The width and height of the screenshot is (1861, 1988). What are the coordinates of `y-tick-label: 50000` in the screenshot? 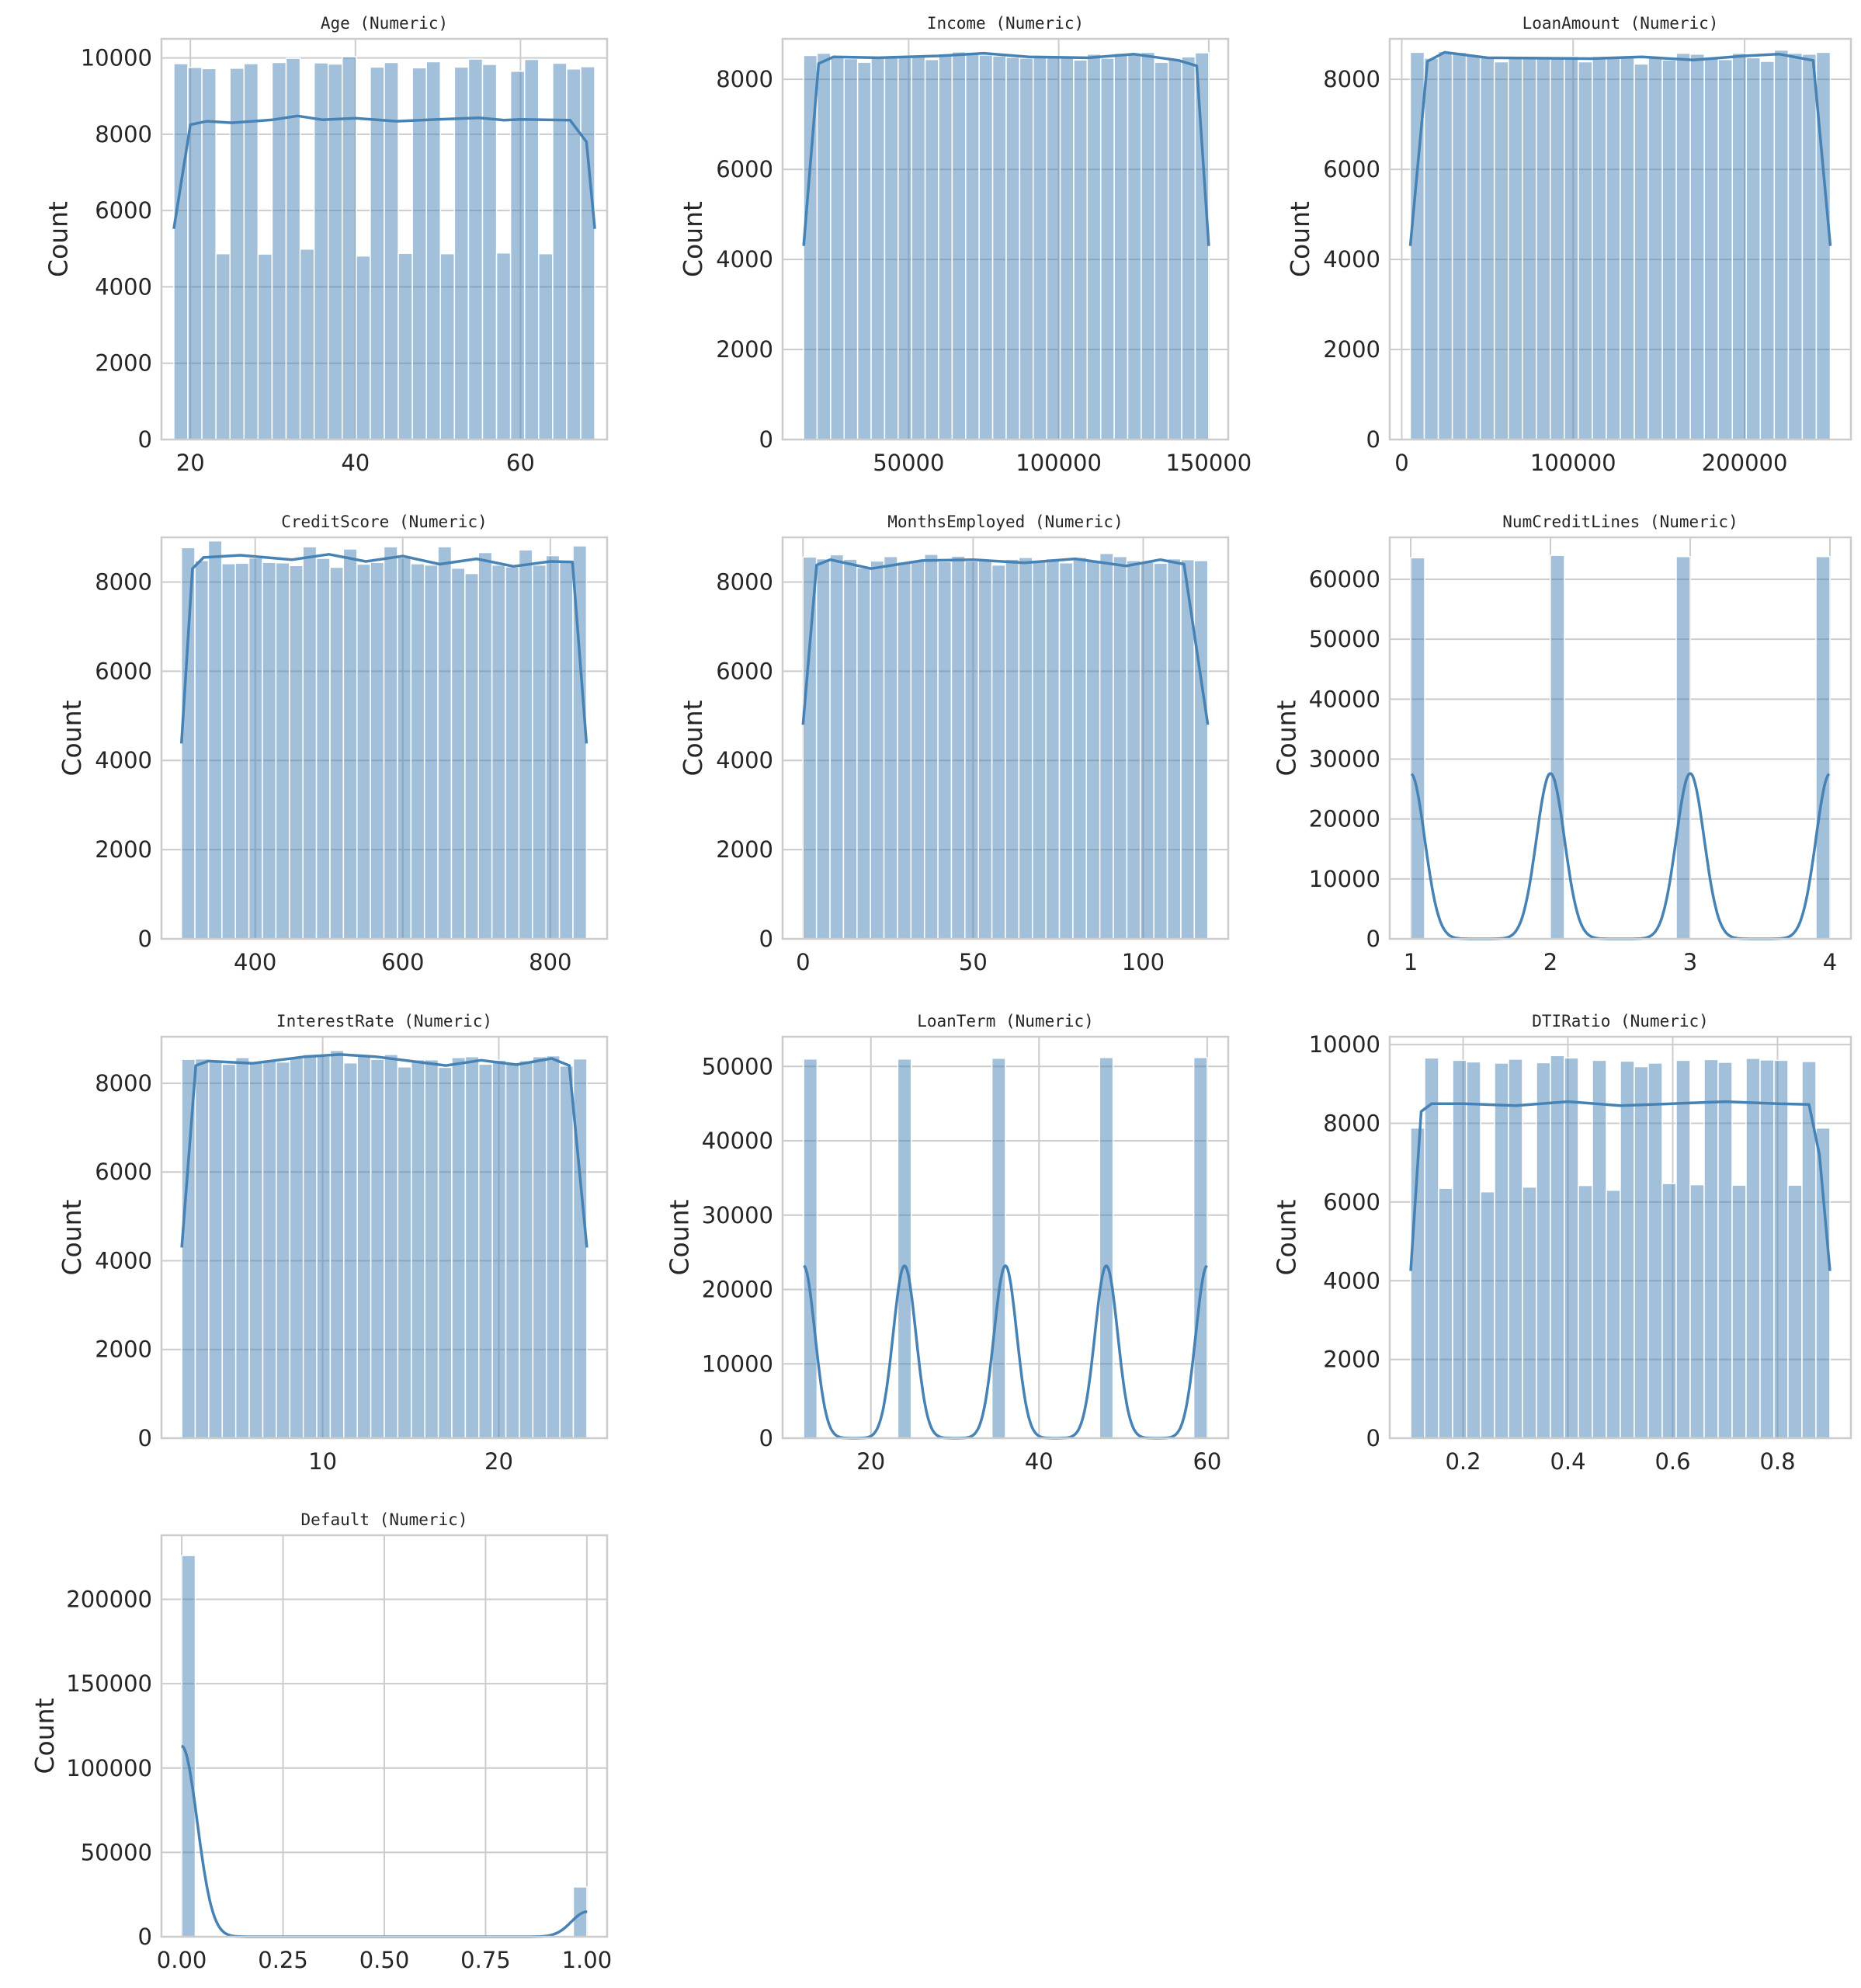 It's located at (737, 1066).